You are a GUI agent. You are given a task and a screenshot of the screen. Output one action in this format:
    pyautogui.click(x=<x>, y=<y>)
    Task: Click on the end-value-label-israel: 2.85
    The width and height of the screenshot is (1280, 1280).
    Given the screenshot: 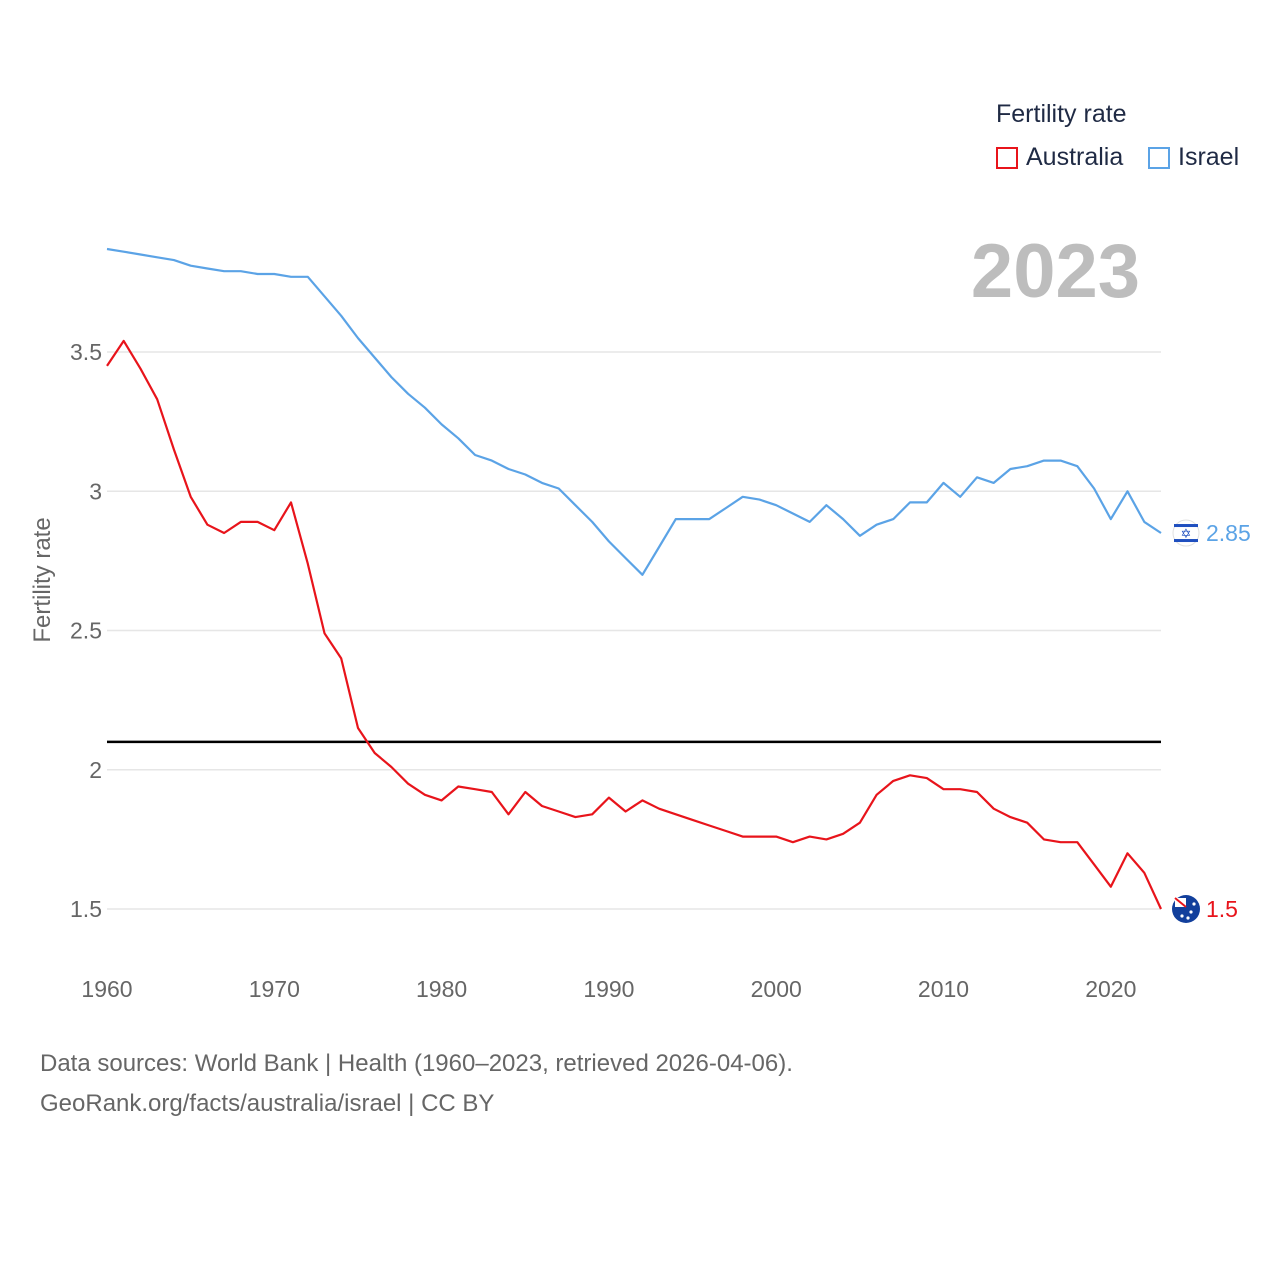 What is the action you would take?
    pyautogui.click(x=1228, y=533)
    